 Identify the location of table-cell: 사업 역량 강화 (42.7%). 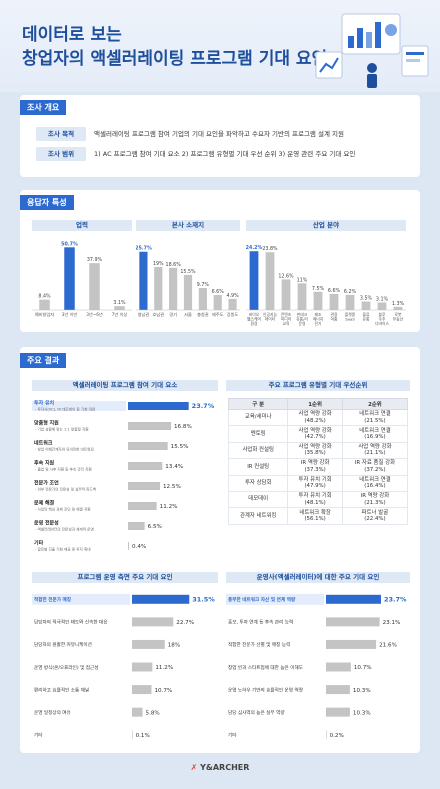
(315, 434).